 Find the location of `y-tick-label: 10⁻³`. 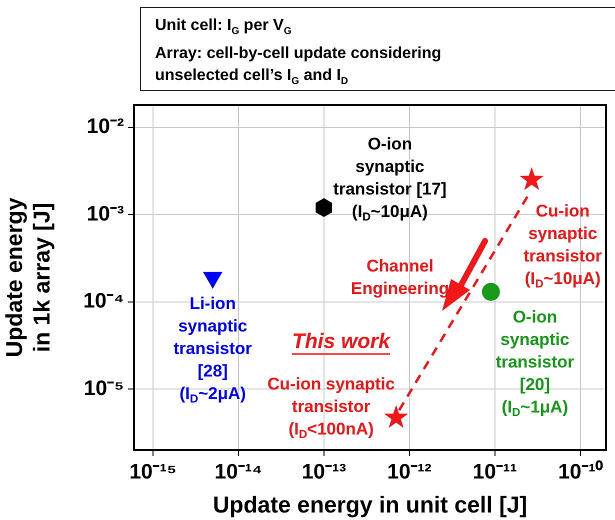

y-tick-label: 10⁻³ is located at coordinates (105, 214).